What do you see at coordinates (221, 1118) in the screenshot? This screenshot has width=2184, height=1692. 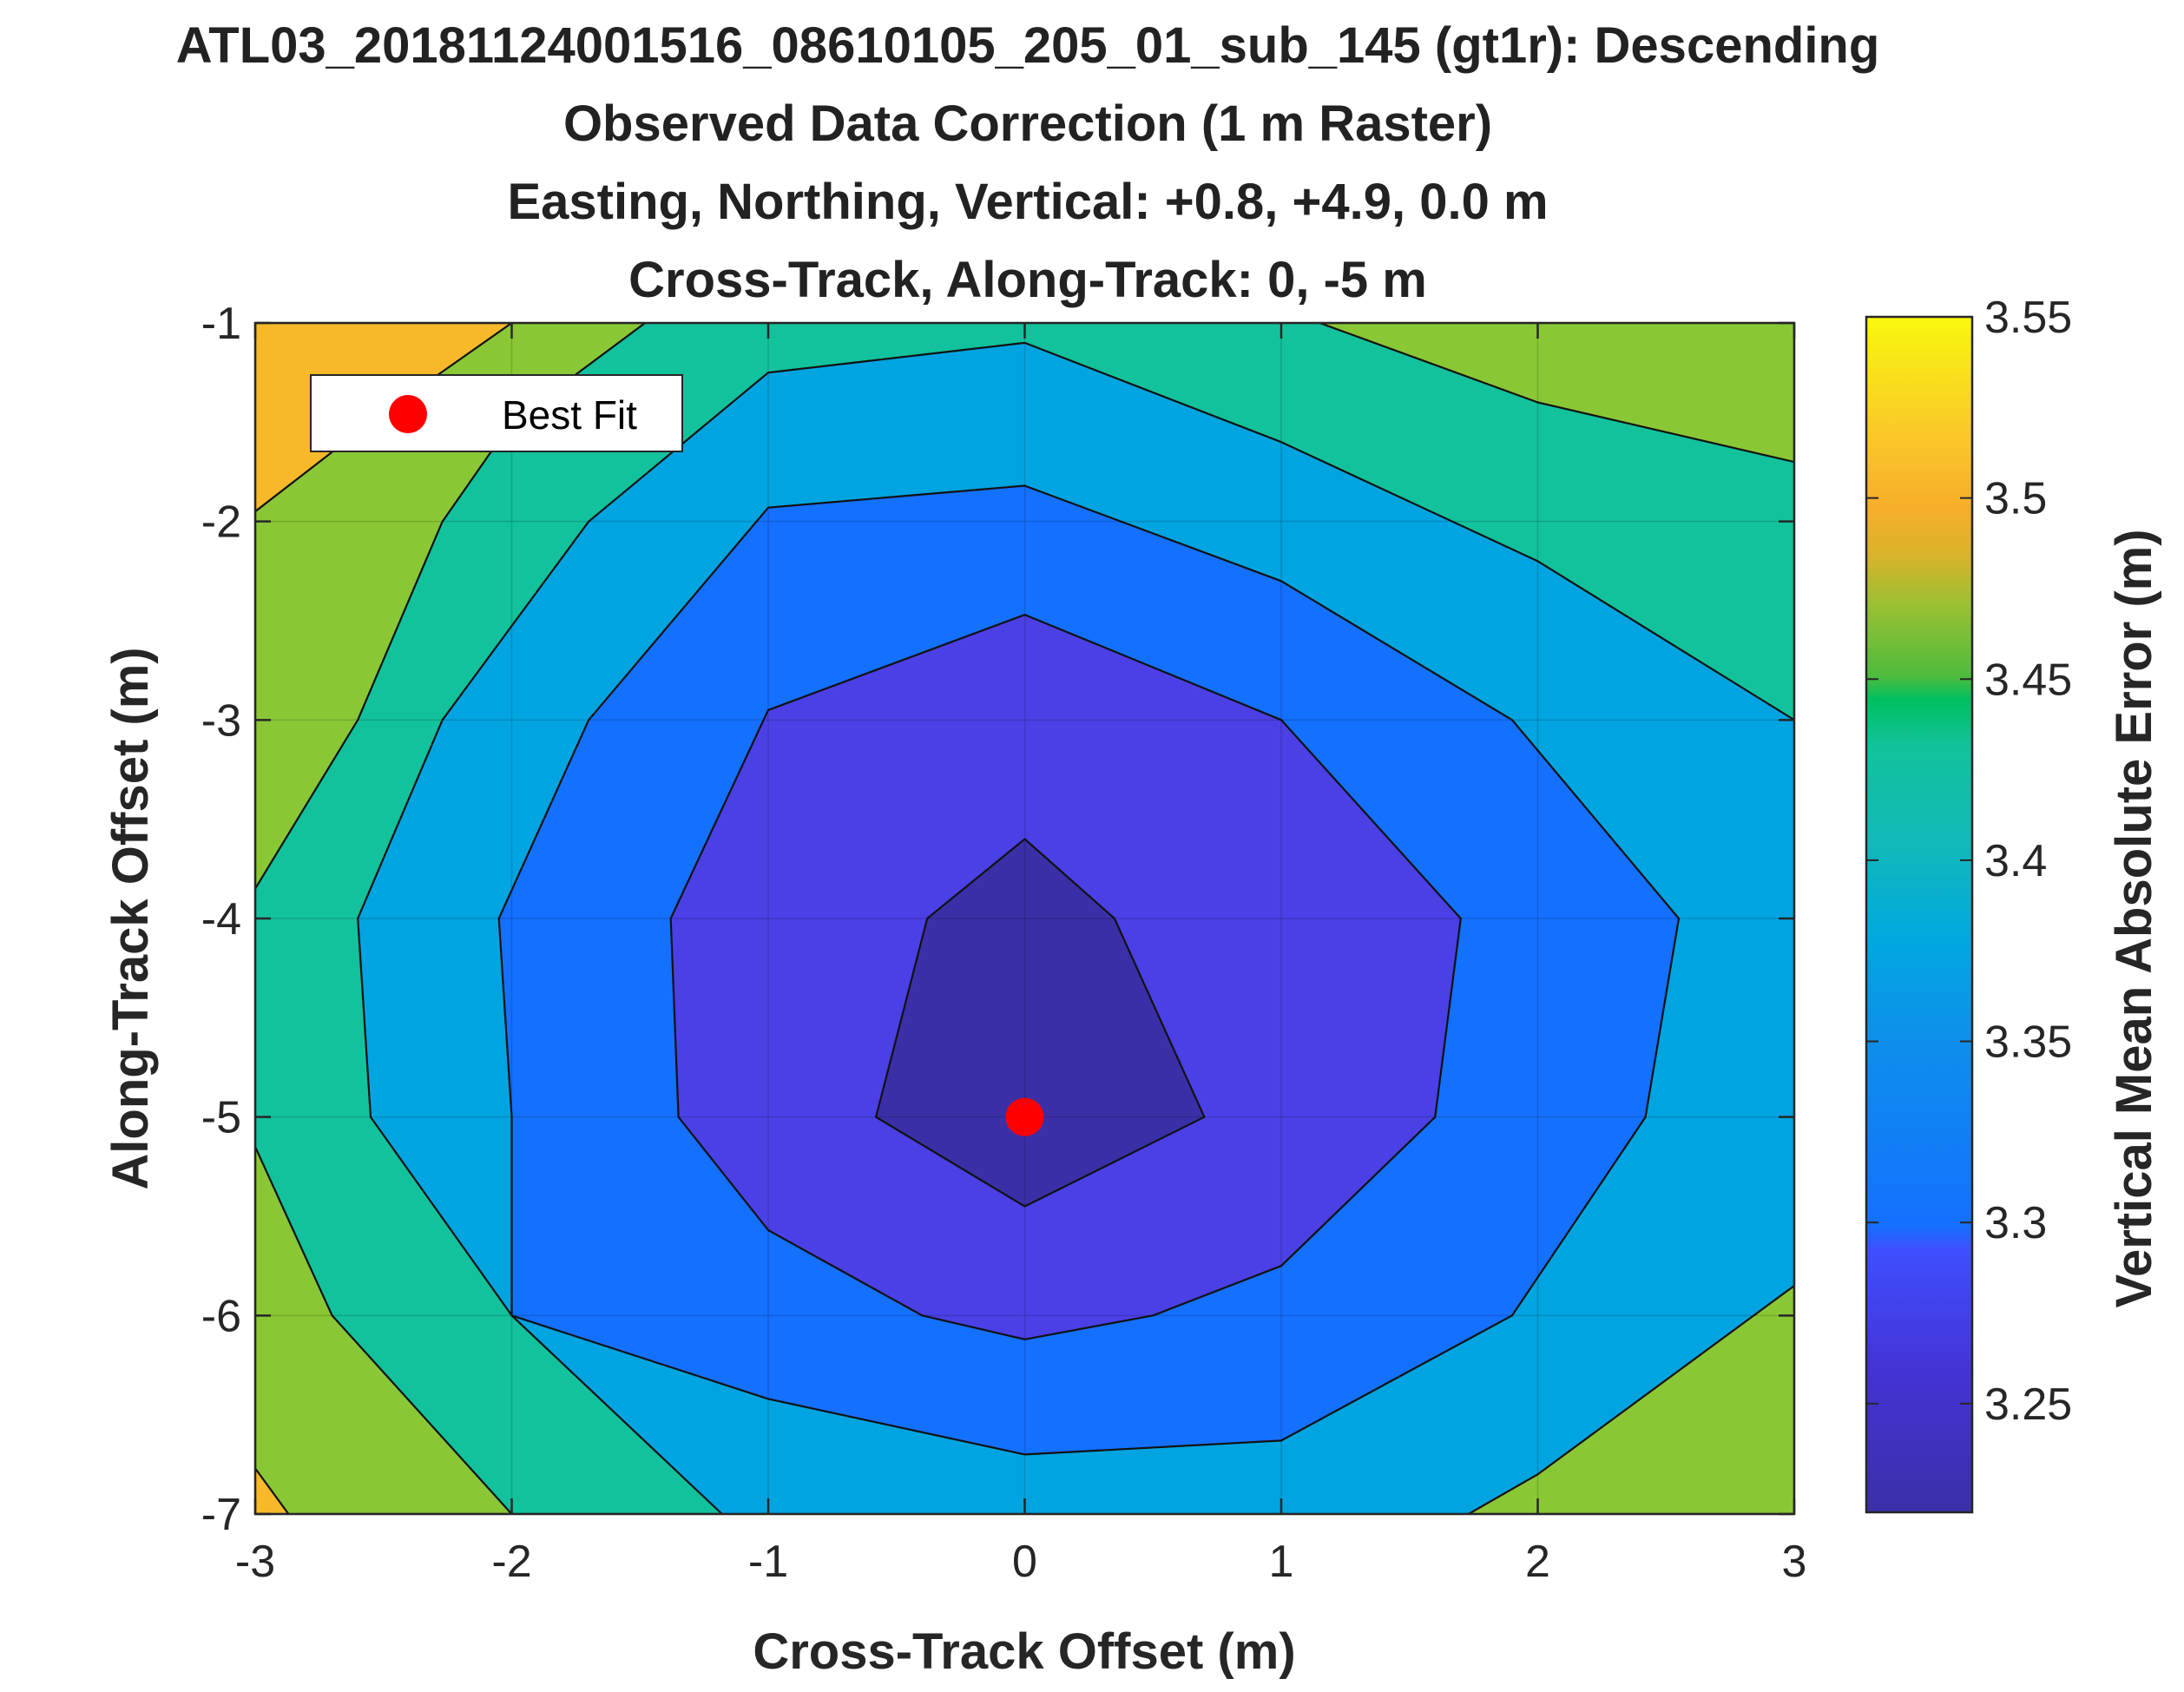 I see `y-tick-label: -5` at bounding box center [221, 1118].